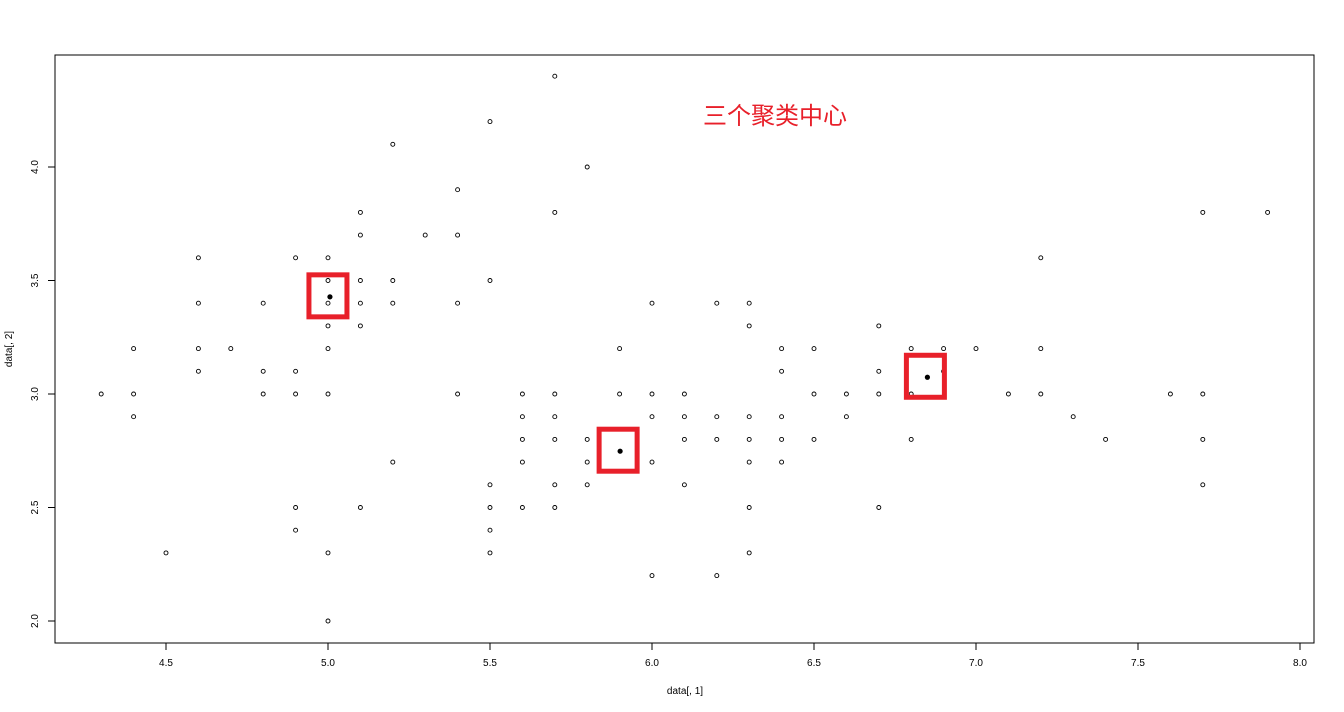 The width and height of the screenshot is (1344, 712). What do you see at coordinates (35, 394) in the screenshot?
I see `y-tick-label: 3.0` at bounding box center [35, 394].